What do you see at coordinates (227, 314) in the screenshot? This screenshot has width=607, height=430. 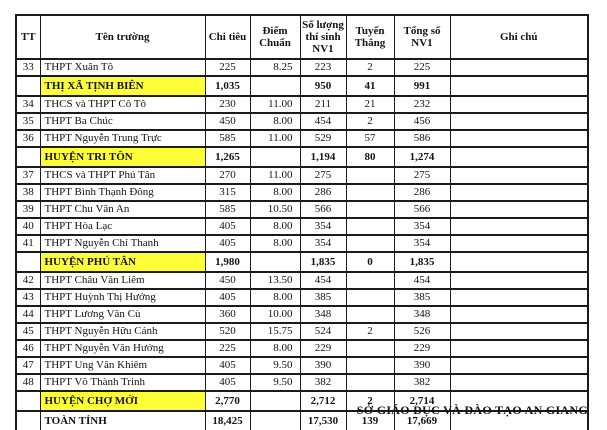 I see `cell-quota: 360` at bounding box center [227, 314].